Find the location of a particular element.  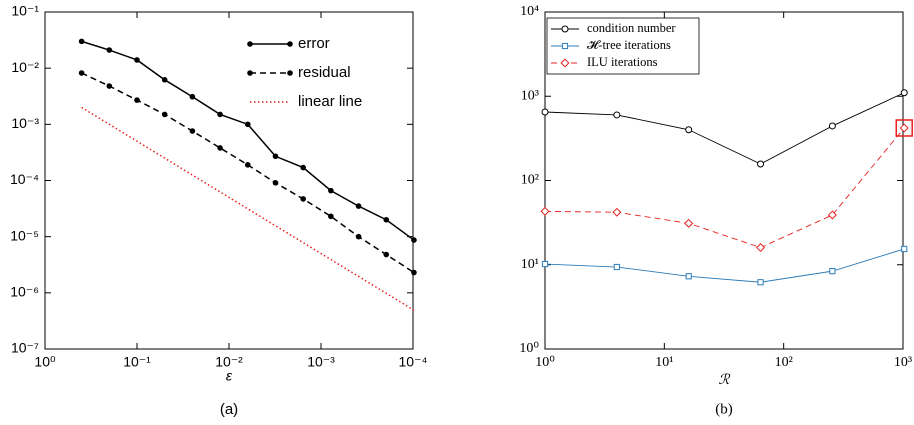

highlight-box is located at coordinates (904, 128).